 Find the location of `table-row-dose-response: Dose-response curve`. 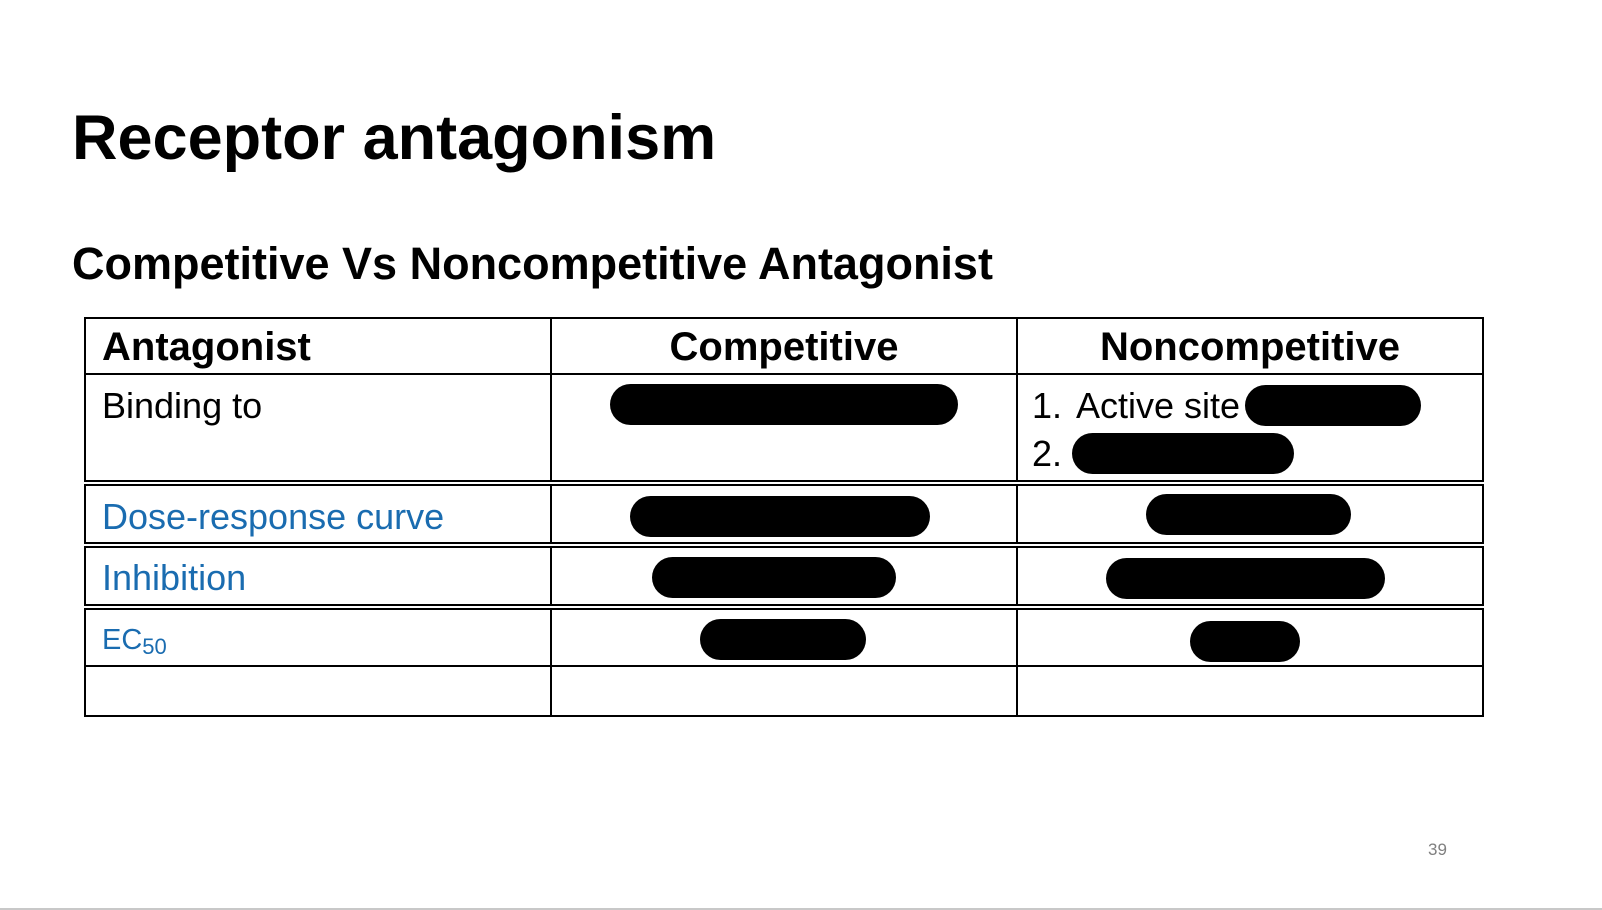

table-row-dose-response: Dose-response curve is located at coordinates (784, 514).